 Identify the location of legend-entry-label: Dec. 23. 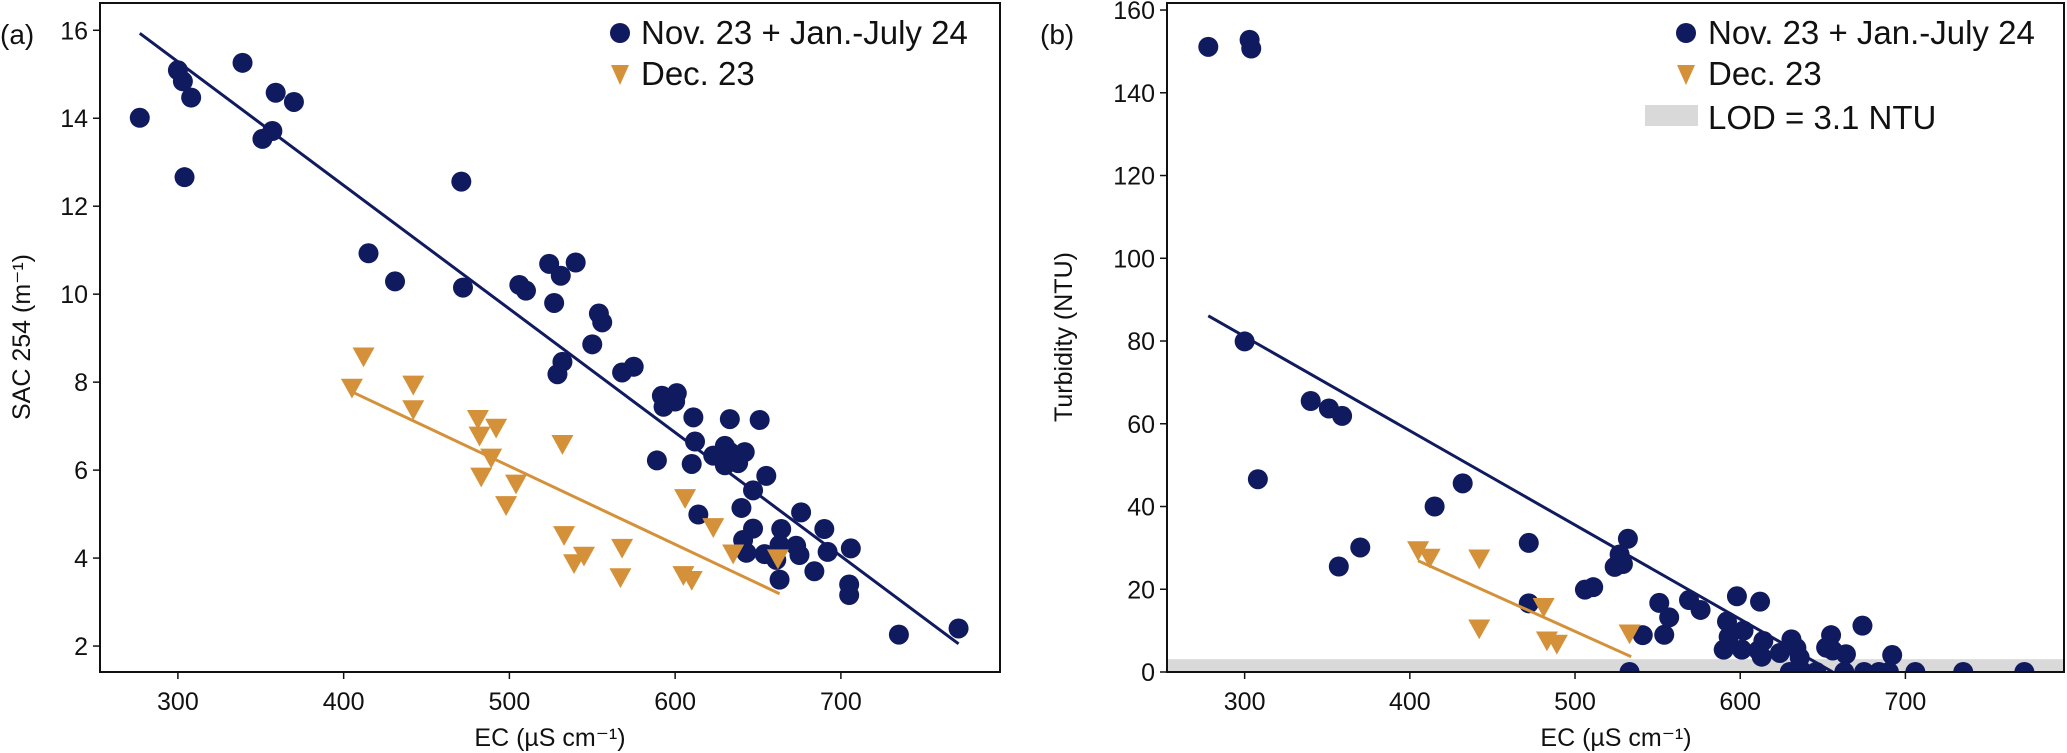
(698, 73).